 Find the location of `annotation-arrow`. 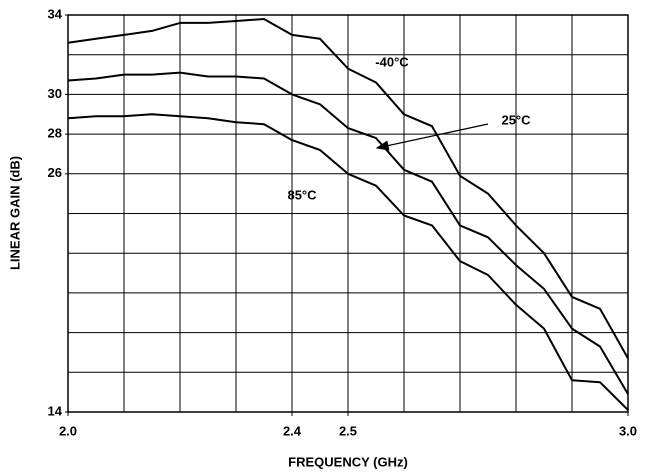

annotation-arrow is located at coordinates (432, 137).